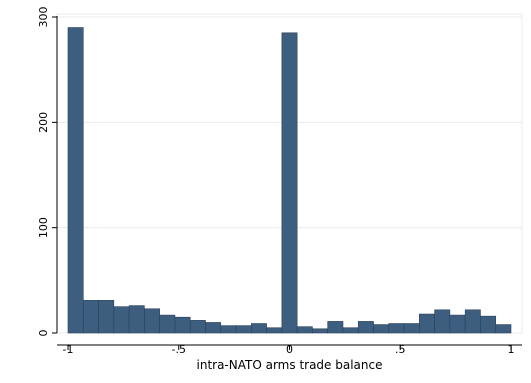 The width and height of the screenshot is (531, 383). I want to click on x-tick-label: -.5, so click(179, 349).